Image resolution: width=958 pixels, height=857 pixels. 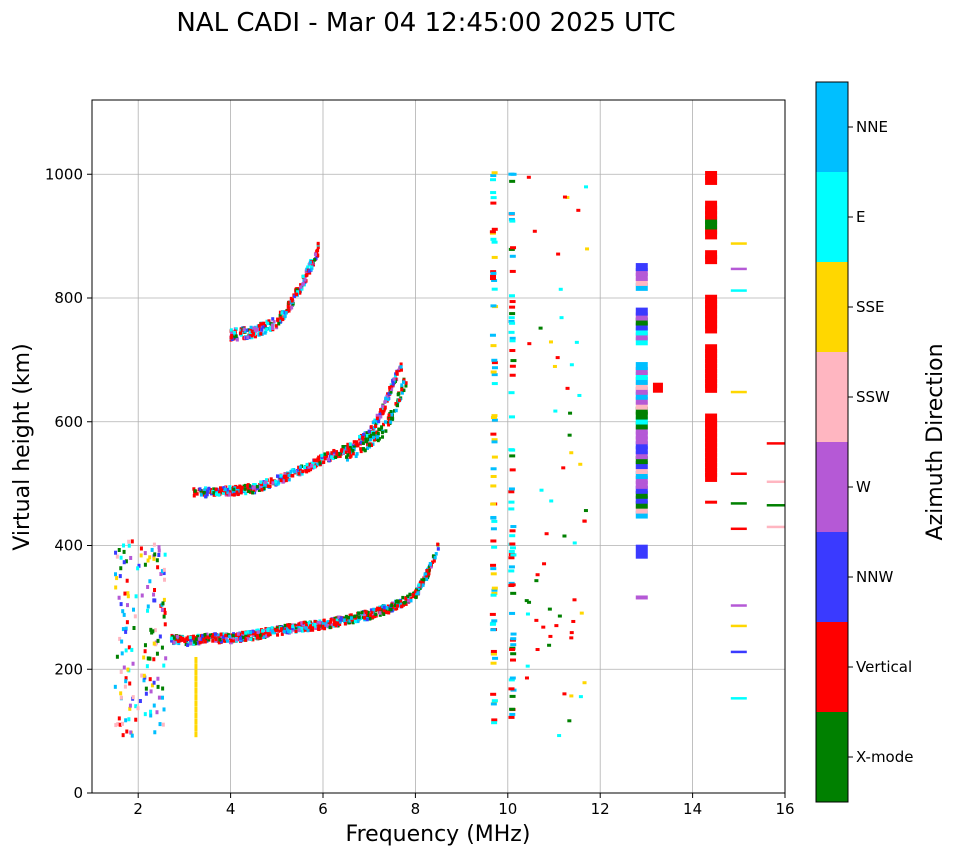 I want to click on low-freq-point-1950, so click(x=117, y=656).